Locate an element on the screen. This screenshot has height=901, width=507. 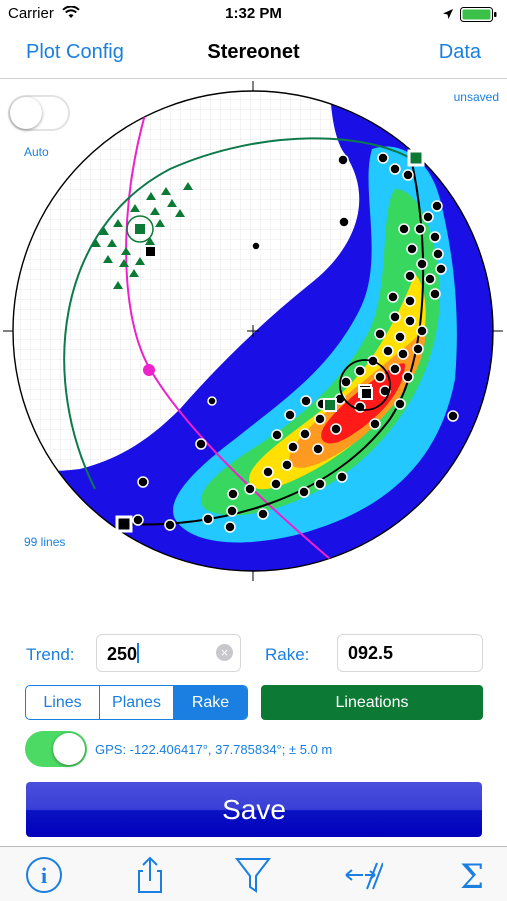
segment-planes: Planes is located at coordinates (137, 702).